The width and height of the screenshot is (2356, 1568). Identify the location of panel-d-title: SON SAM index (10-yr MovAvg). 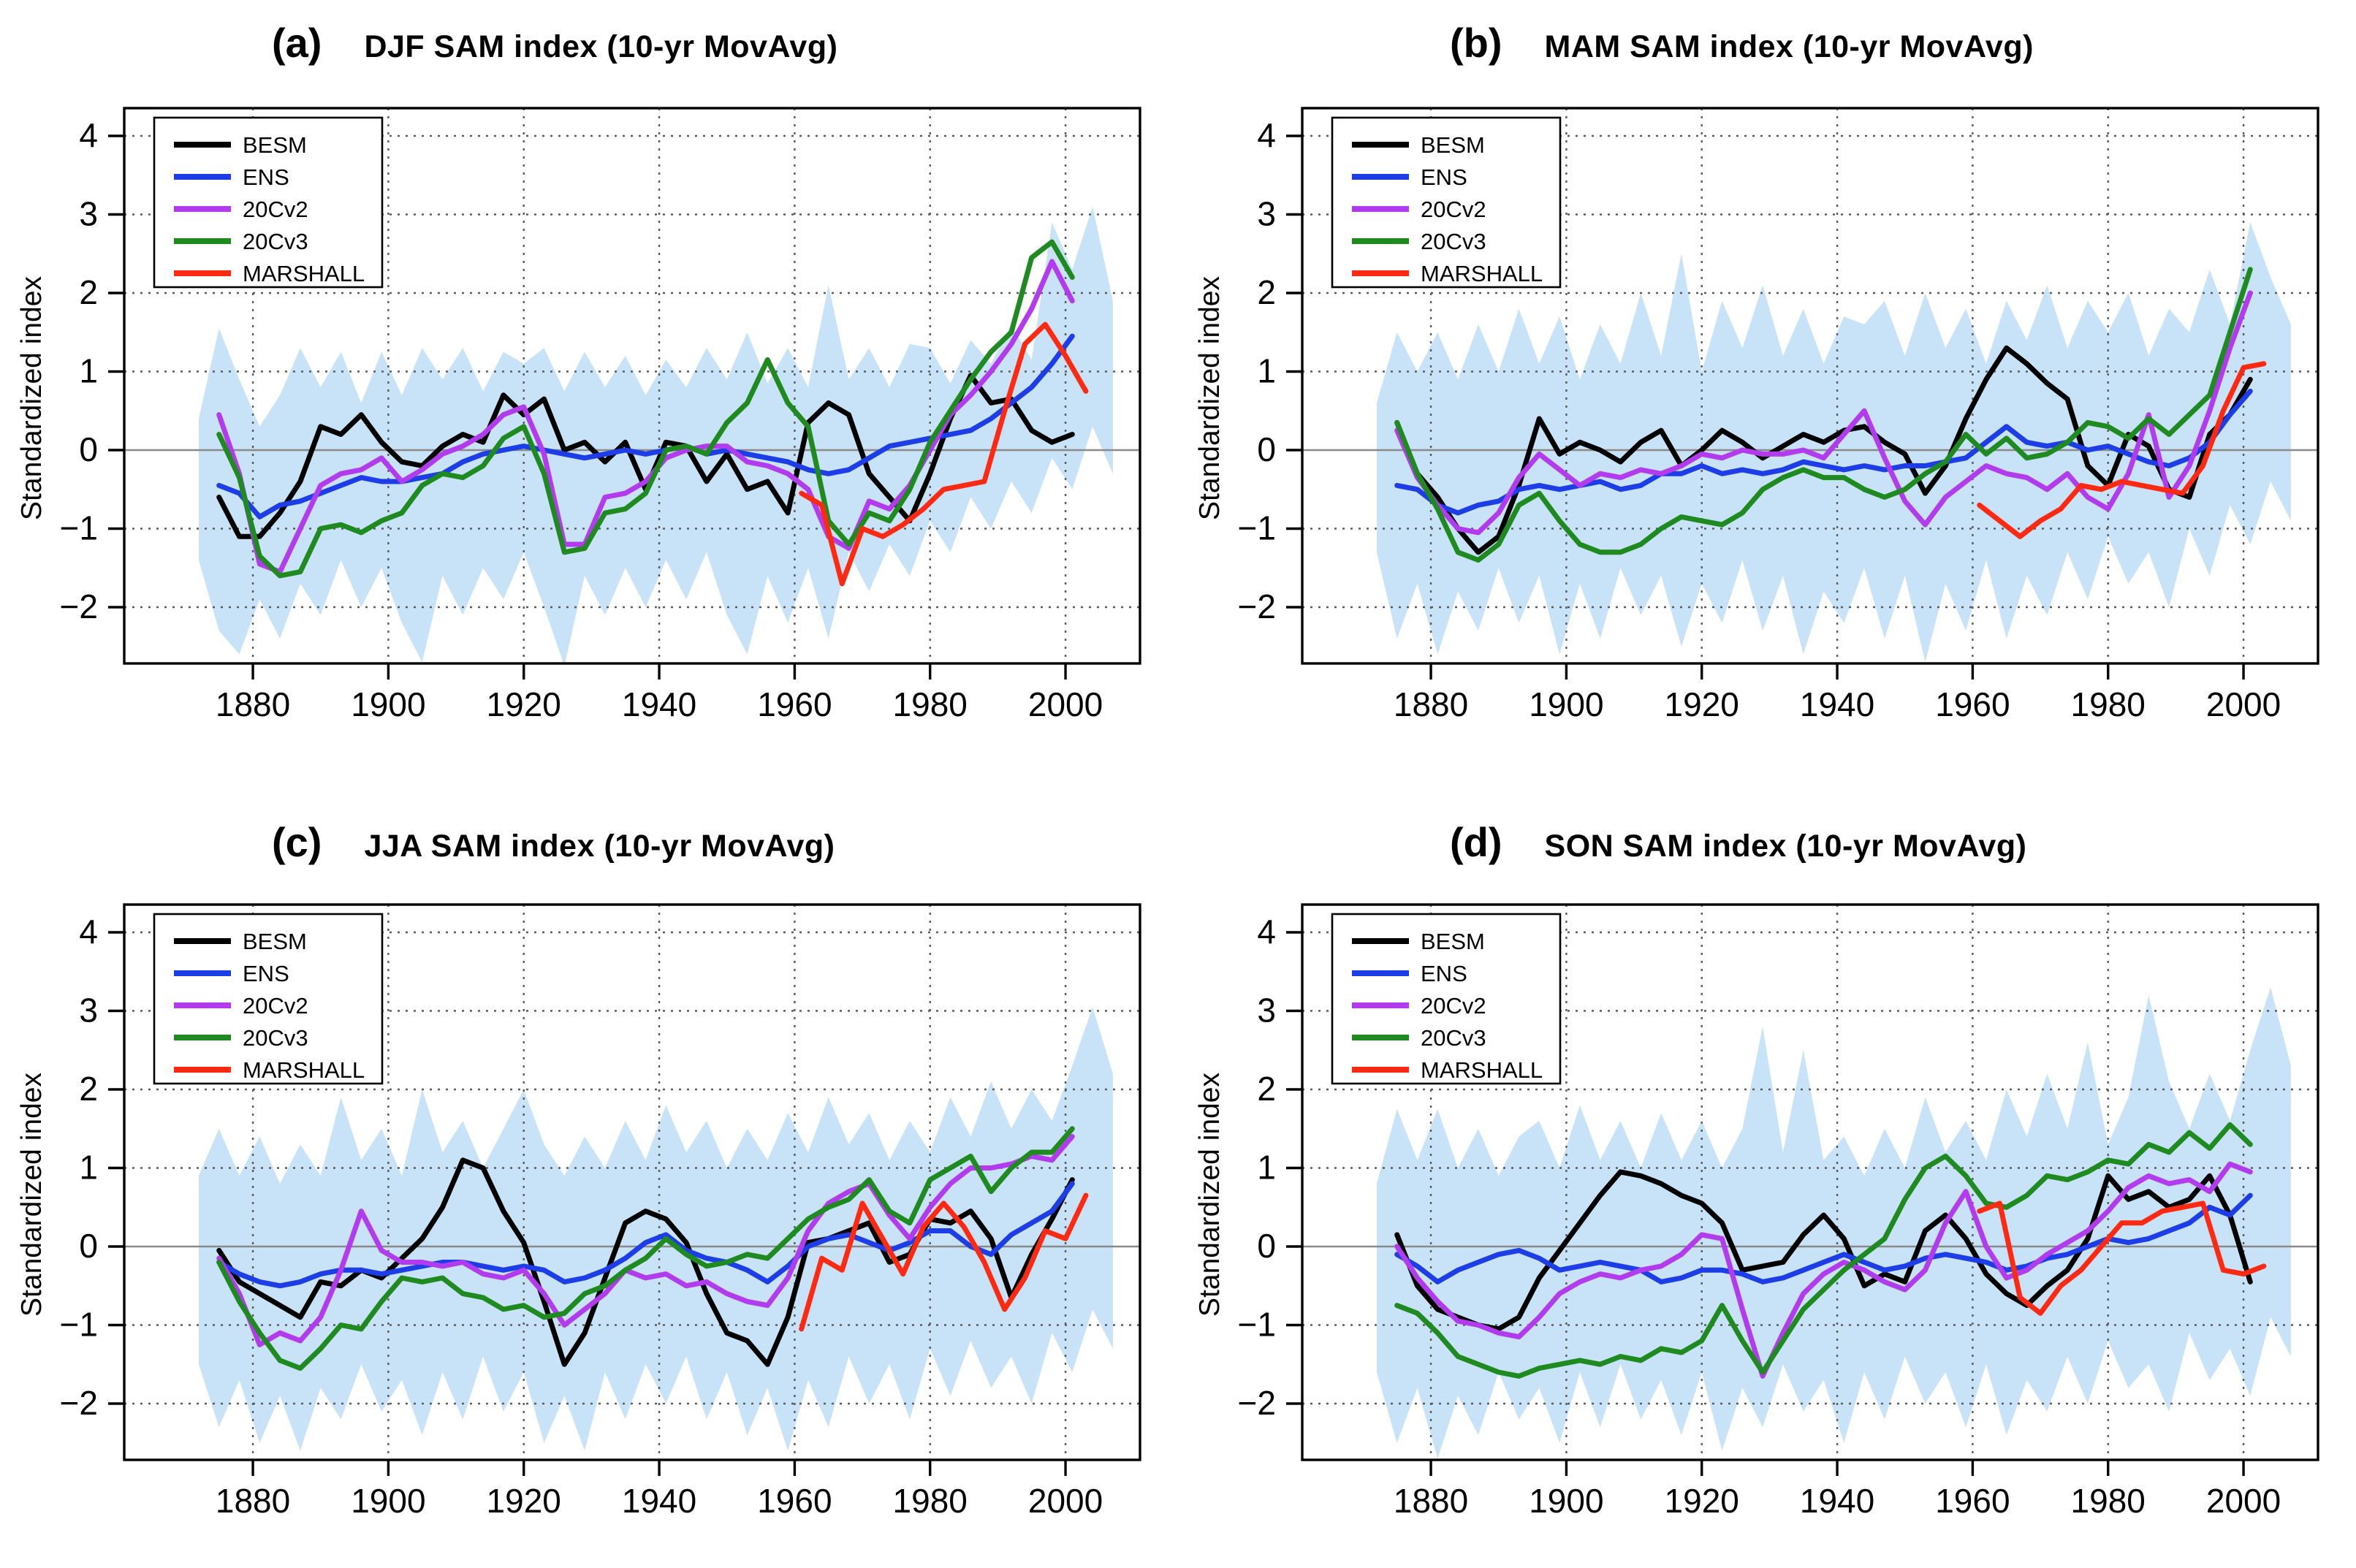
(1785, 846).